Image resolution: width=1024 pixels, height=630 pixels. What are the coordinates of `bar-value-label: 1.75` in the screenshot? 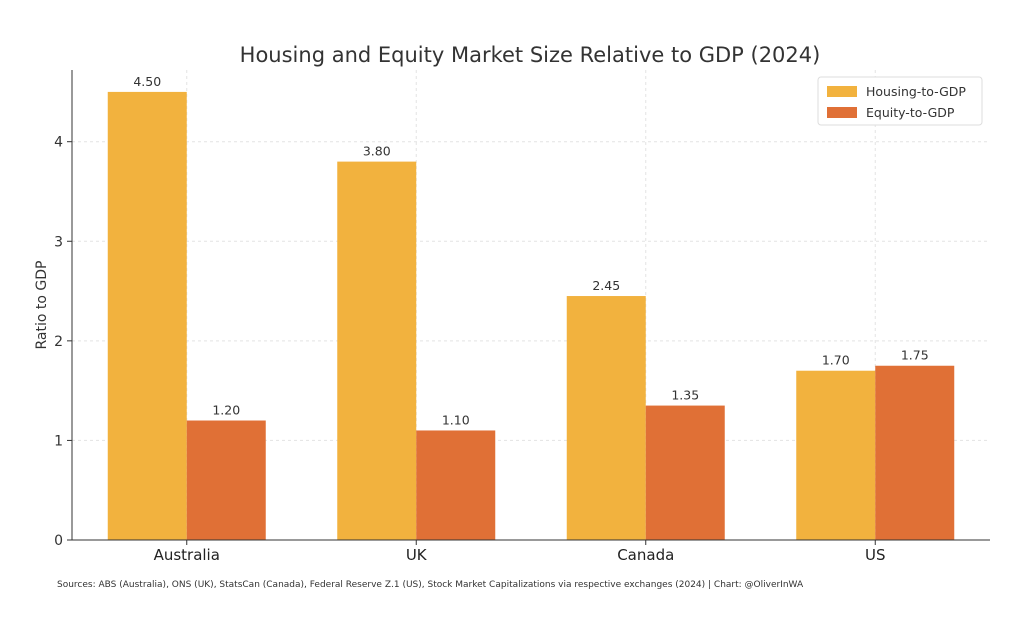 It's located at (915, 355).